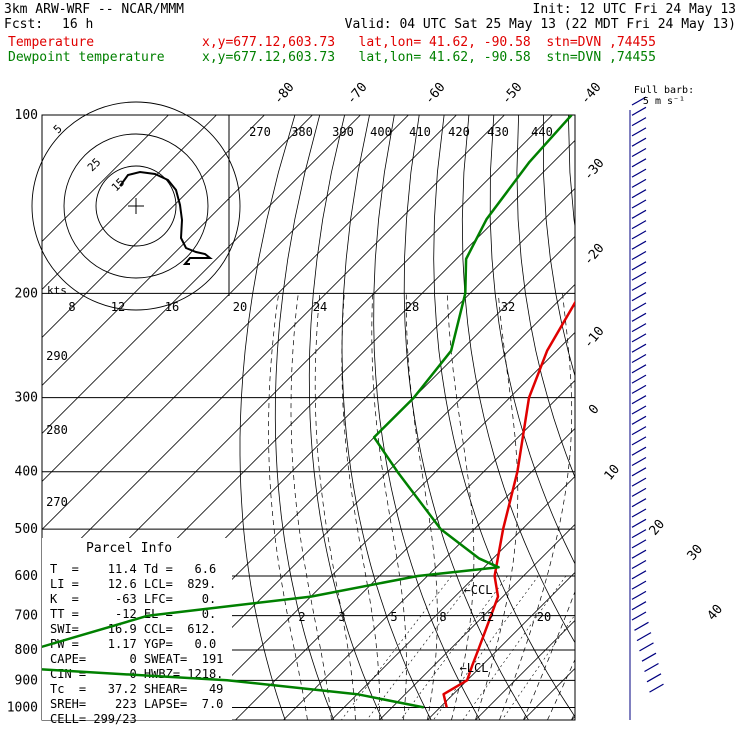 Image resolution: width=740 pixels, height=740 pixels. What do you see at coordinates (658, 528) in the screenshot?
I see `isotherm-label: 20` at bounding box center [658, 528].